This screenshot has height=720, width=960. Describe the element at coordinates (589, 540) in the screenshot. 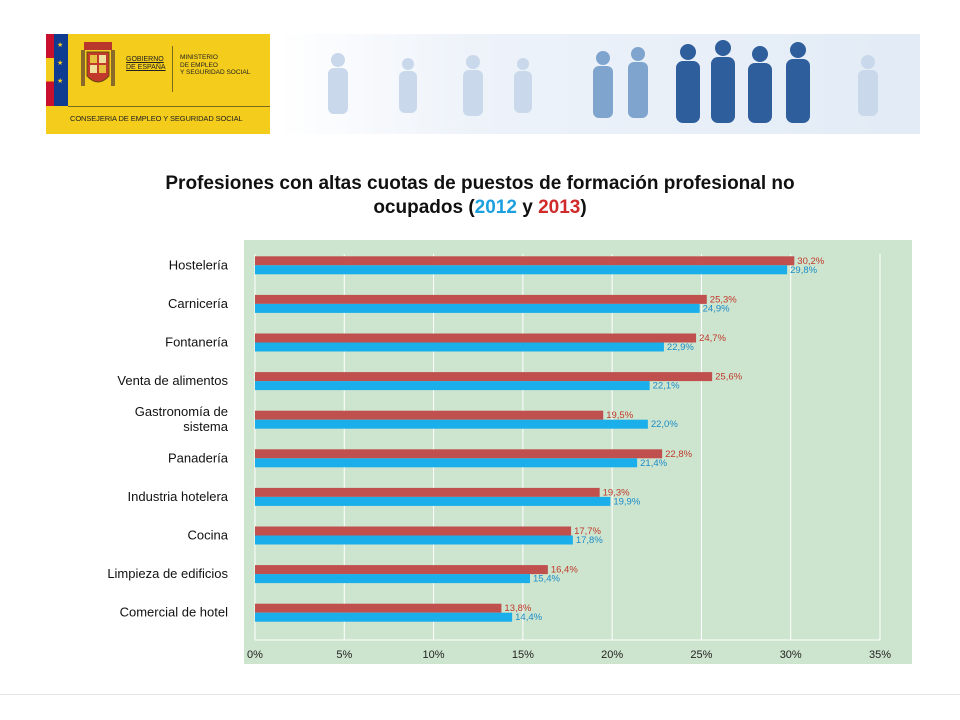

I see `data-label-2012: 17,8%` at that location.